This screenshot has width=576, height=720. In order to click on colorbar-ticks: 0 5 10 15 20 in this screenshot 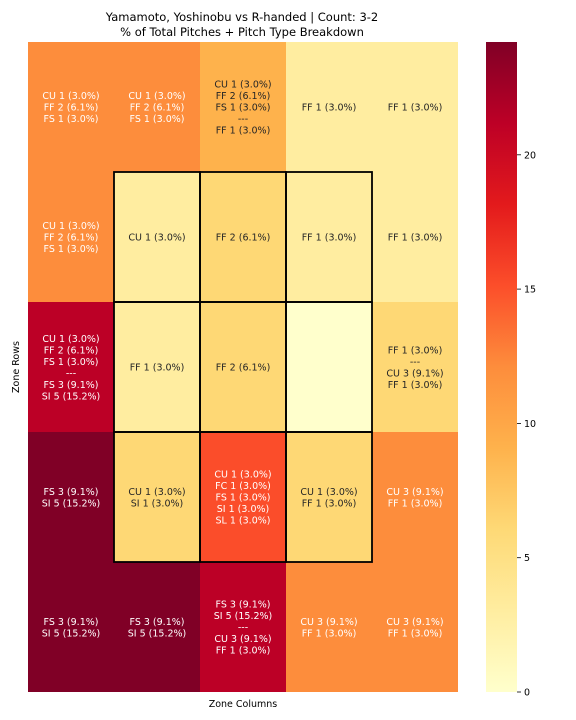, I will do `click(526, 424)`.